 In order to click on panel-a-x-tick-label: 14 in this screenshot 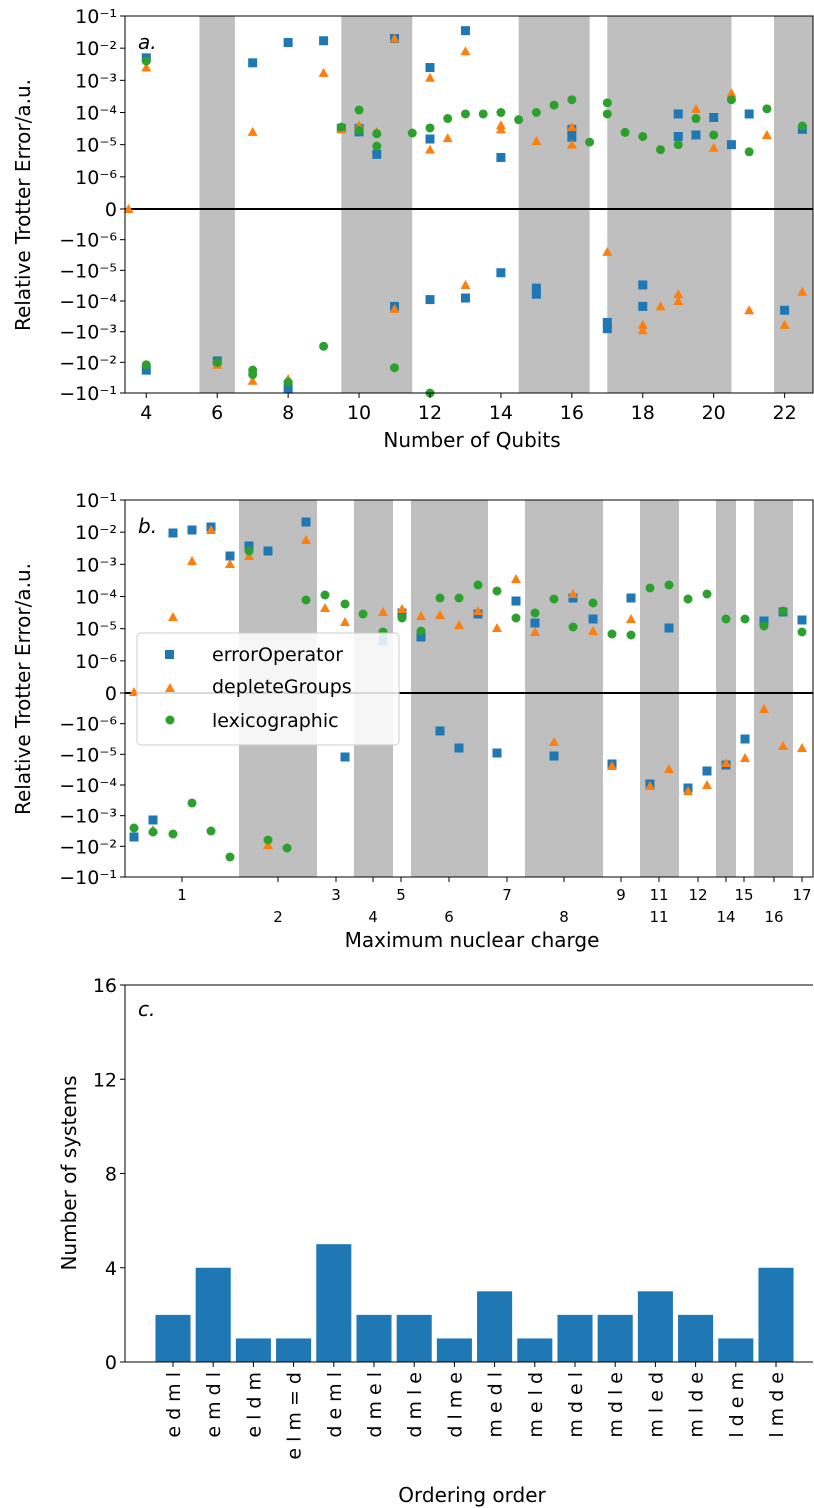, I will do `click(501, 413)`.